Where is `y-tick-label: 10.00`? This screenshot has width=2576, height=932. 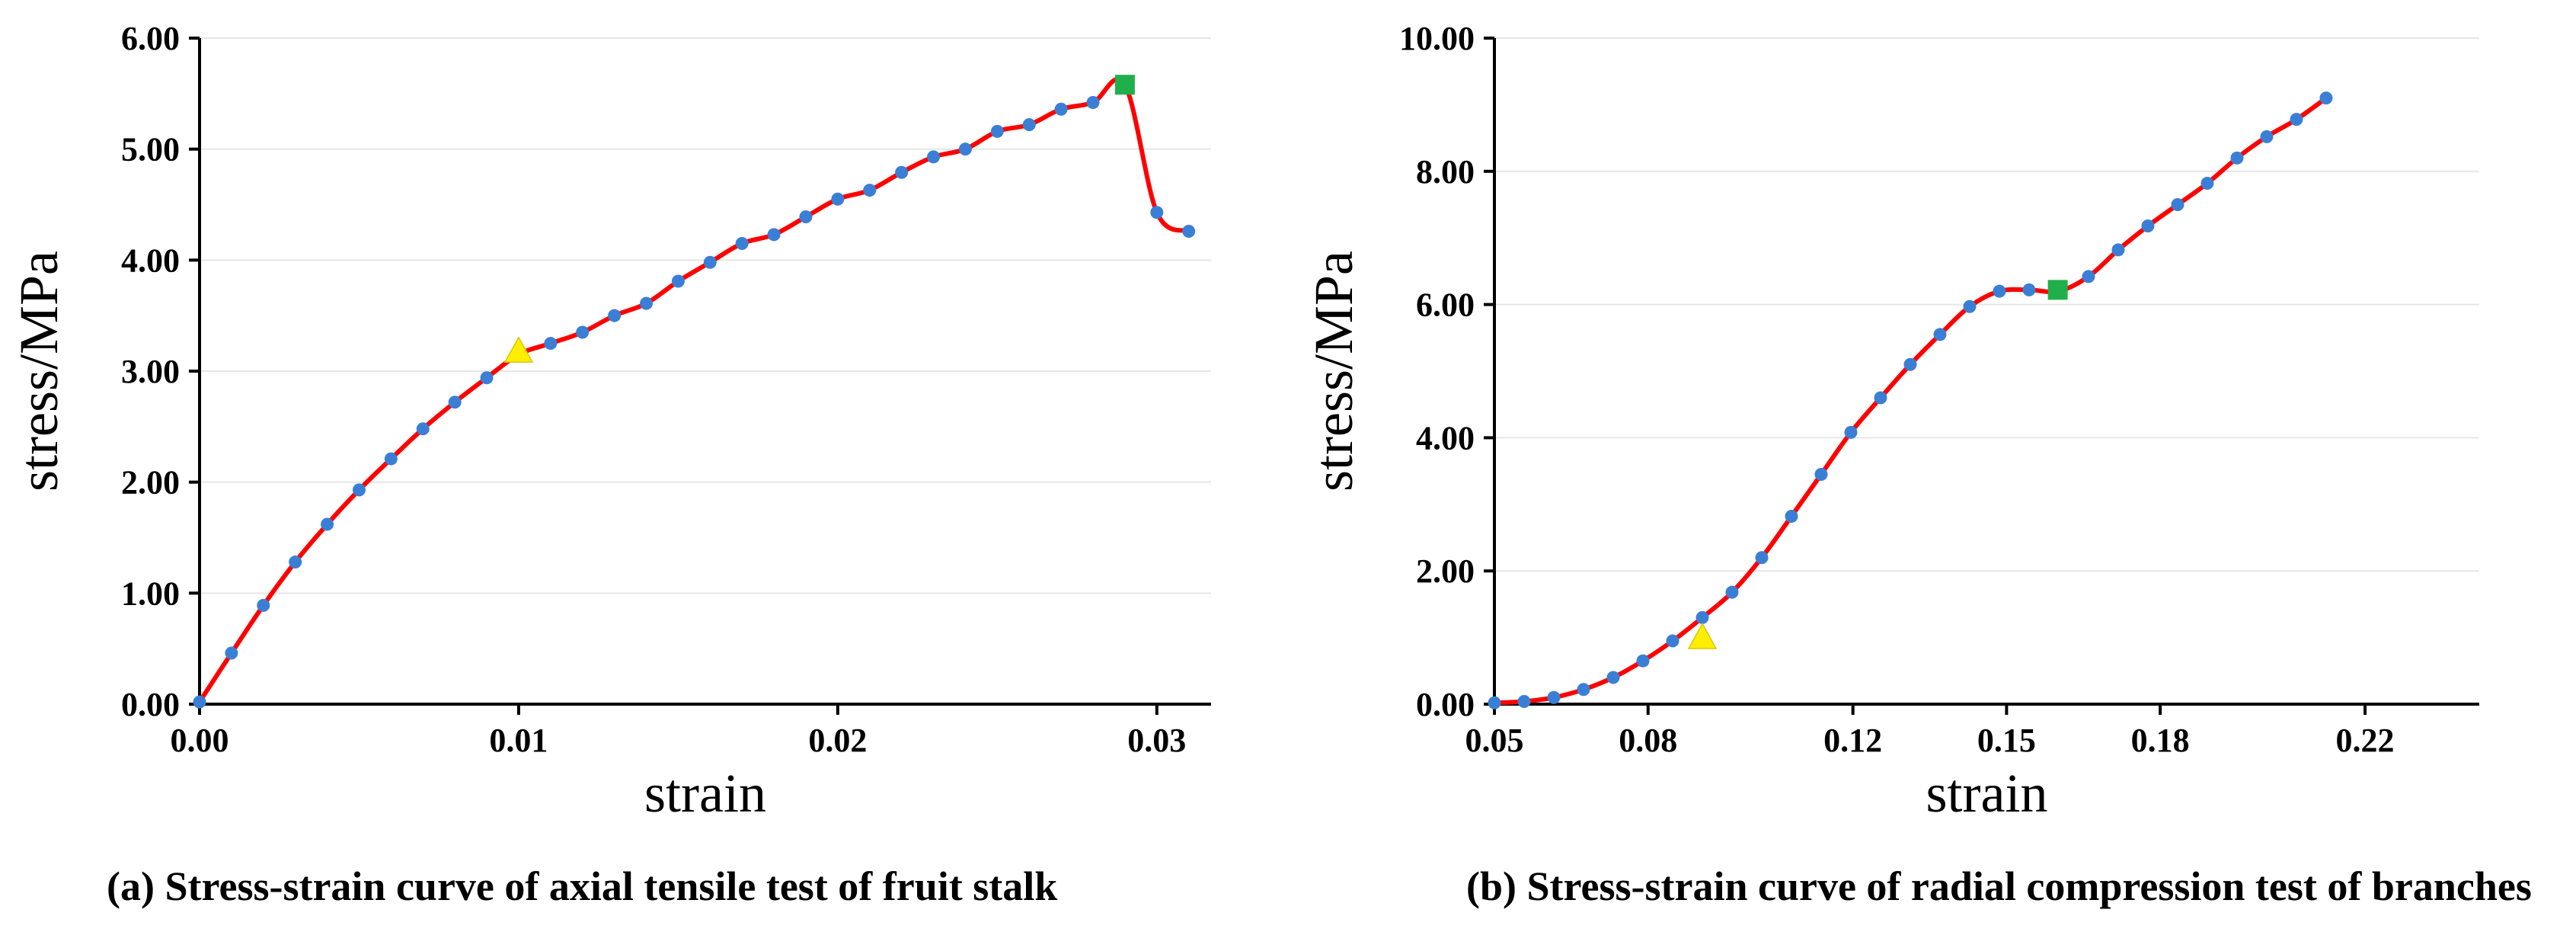
y-tick-label: 10.00 is located at coordinates (1437, 38).